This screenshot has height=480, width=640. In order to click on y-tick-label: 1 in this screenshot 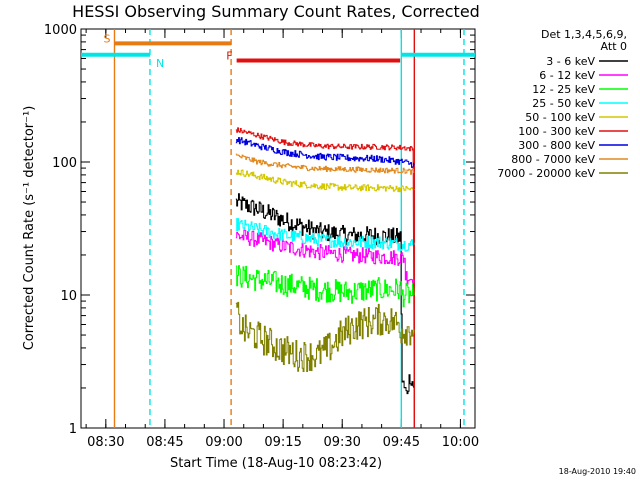, I will do `click(73, 429)`.